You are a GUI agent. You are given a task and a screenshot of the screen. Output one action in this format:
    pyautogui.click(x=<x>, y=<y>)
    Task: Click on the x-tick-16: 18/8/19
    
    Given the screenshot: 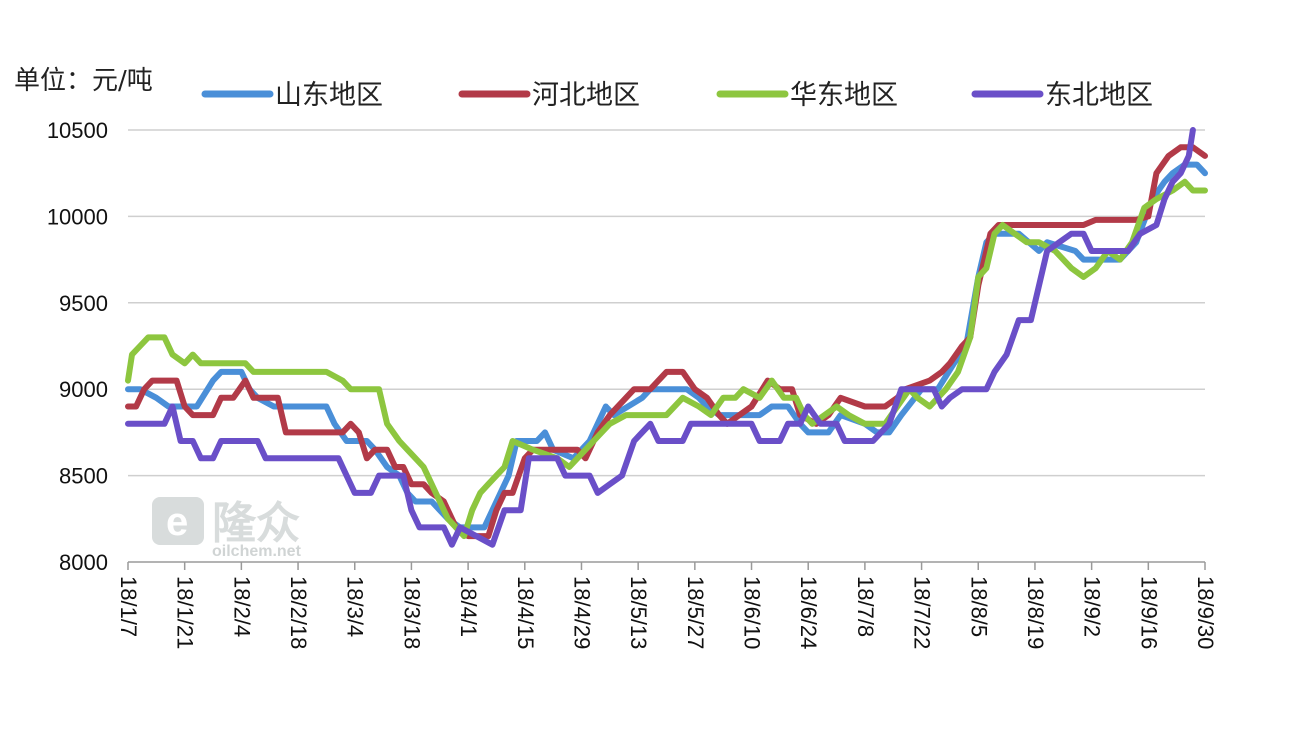 What is the action you would take?
    pyautogui.click(x=1035, y=612)
    